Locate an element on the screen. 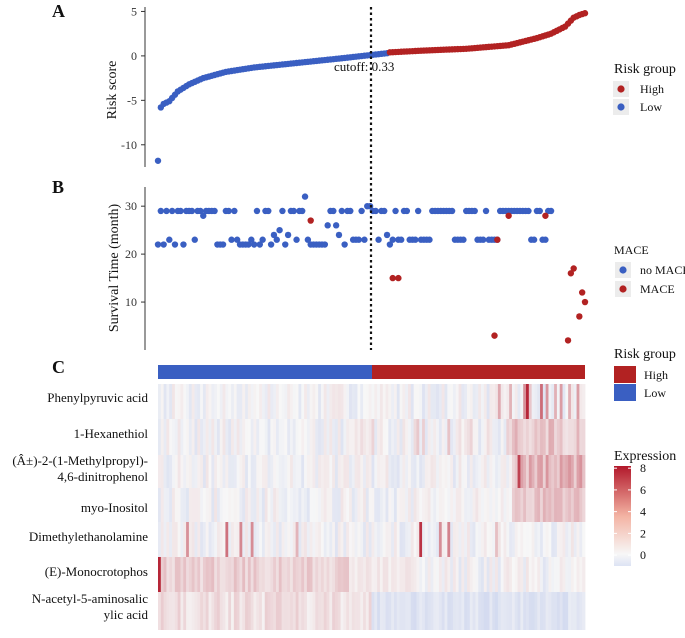  y-tick-label: -10 is located at coordinates (129, 145).